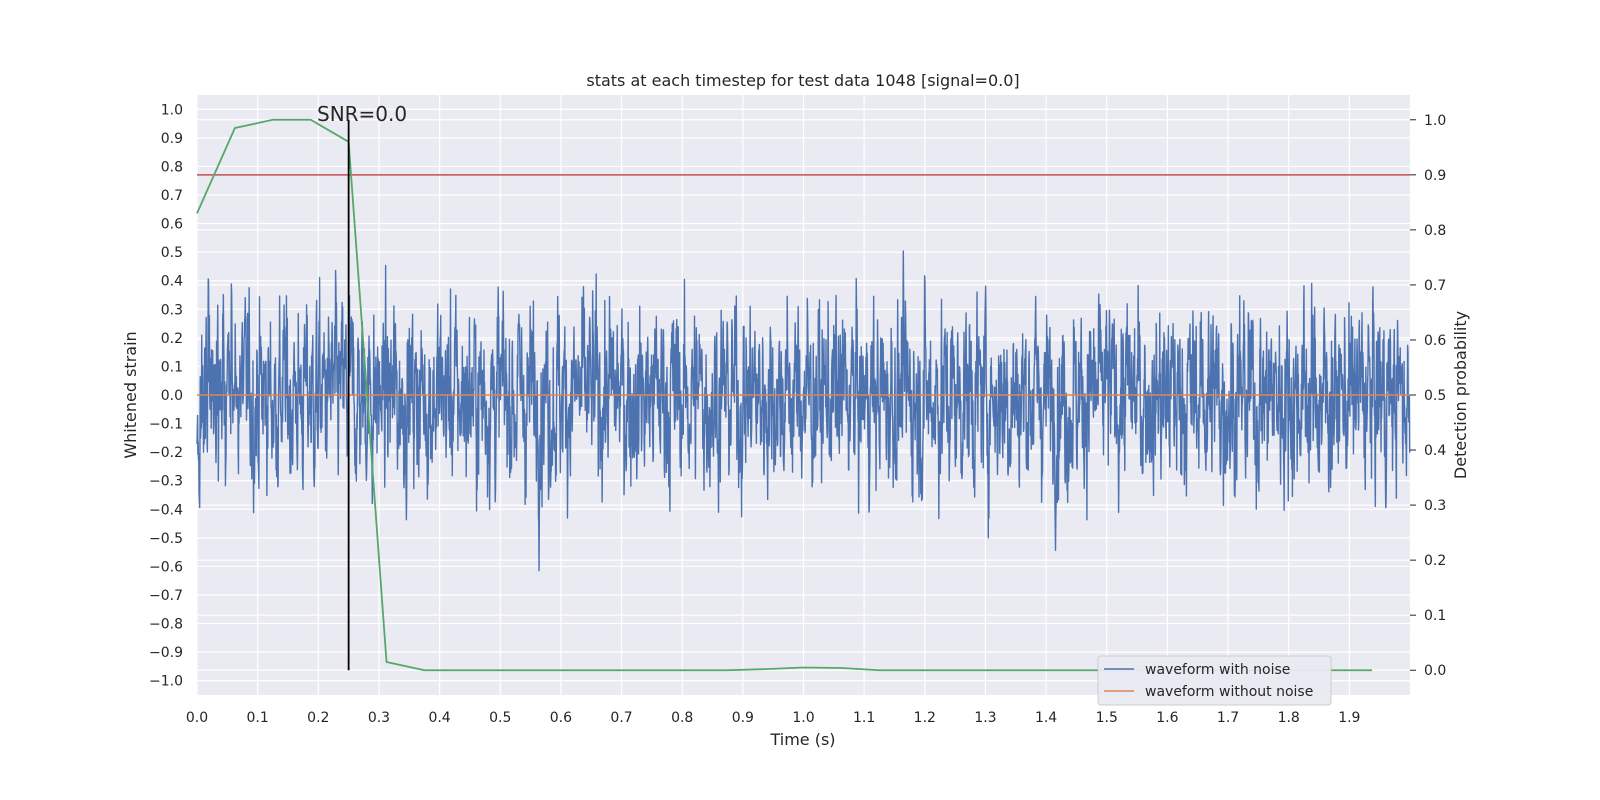 The width and height of the screenshot is (1600, 800). Describe the element at coordinates (864, 718) in the screenshot. I see `x-tick-label: 1.1` at that location.